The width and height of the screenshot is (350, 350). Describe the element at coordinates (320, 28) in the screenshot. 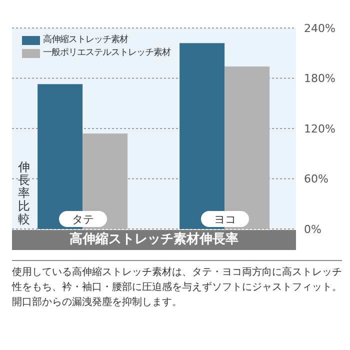

I see `y-tick-label: 240%` at that location.